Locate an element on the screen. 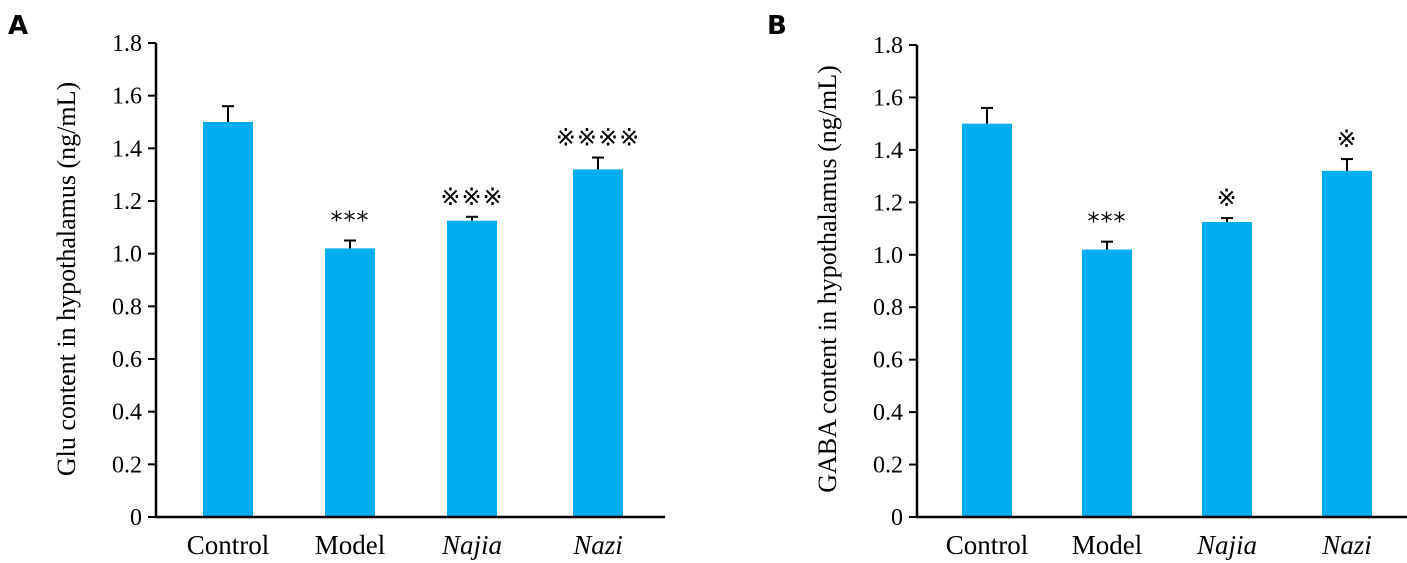 The image size is (1407, 563). panel-b-bar-najia is located at coordinates (1227, 369).